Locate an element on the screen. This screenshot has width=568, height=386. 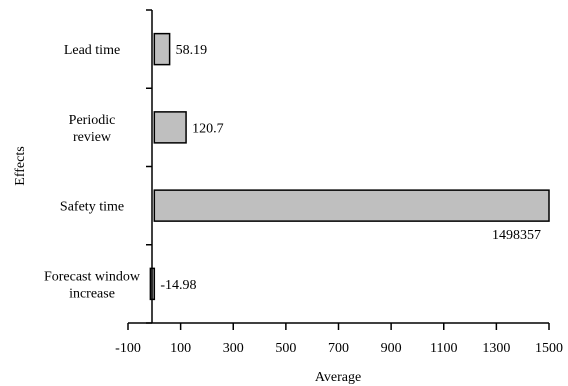
x-tick-label: 100 is located at coordinates (180, 348).